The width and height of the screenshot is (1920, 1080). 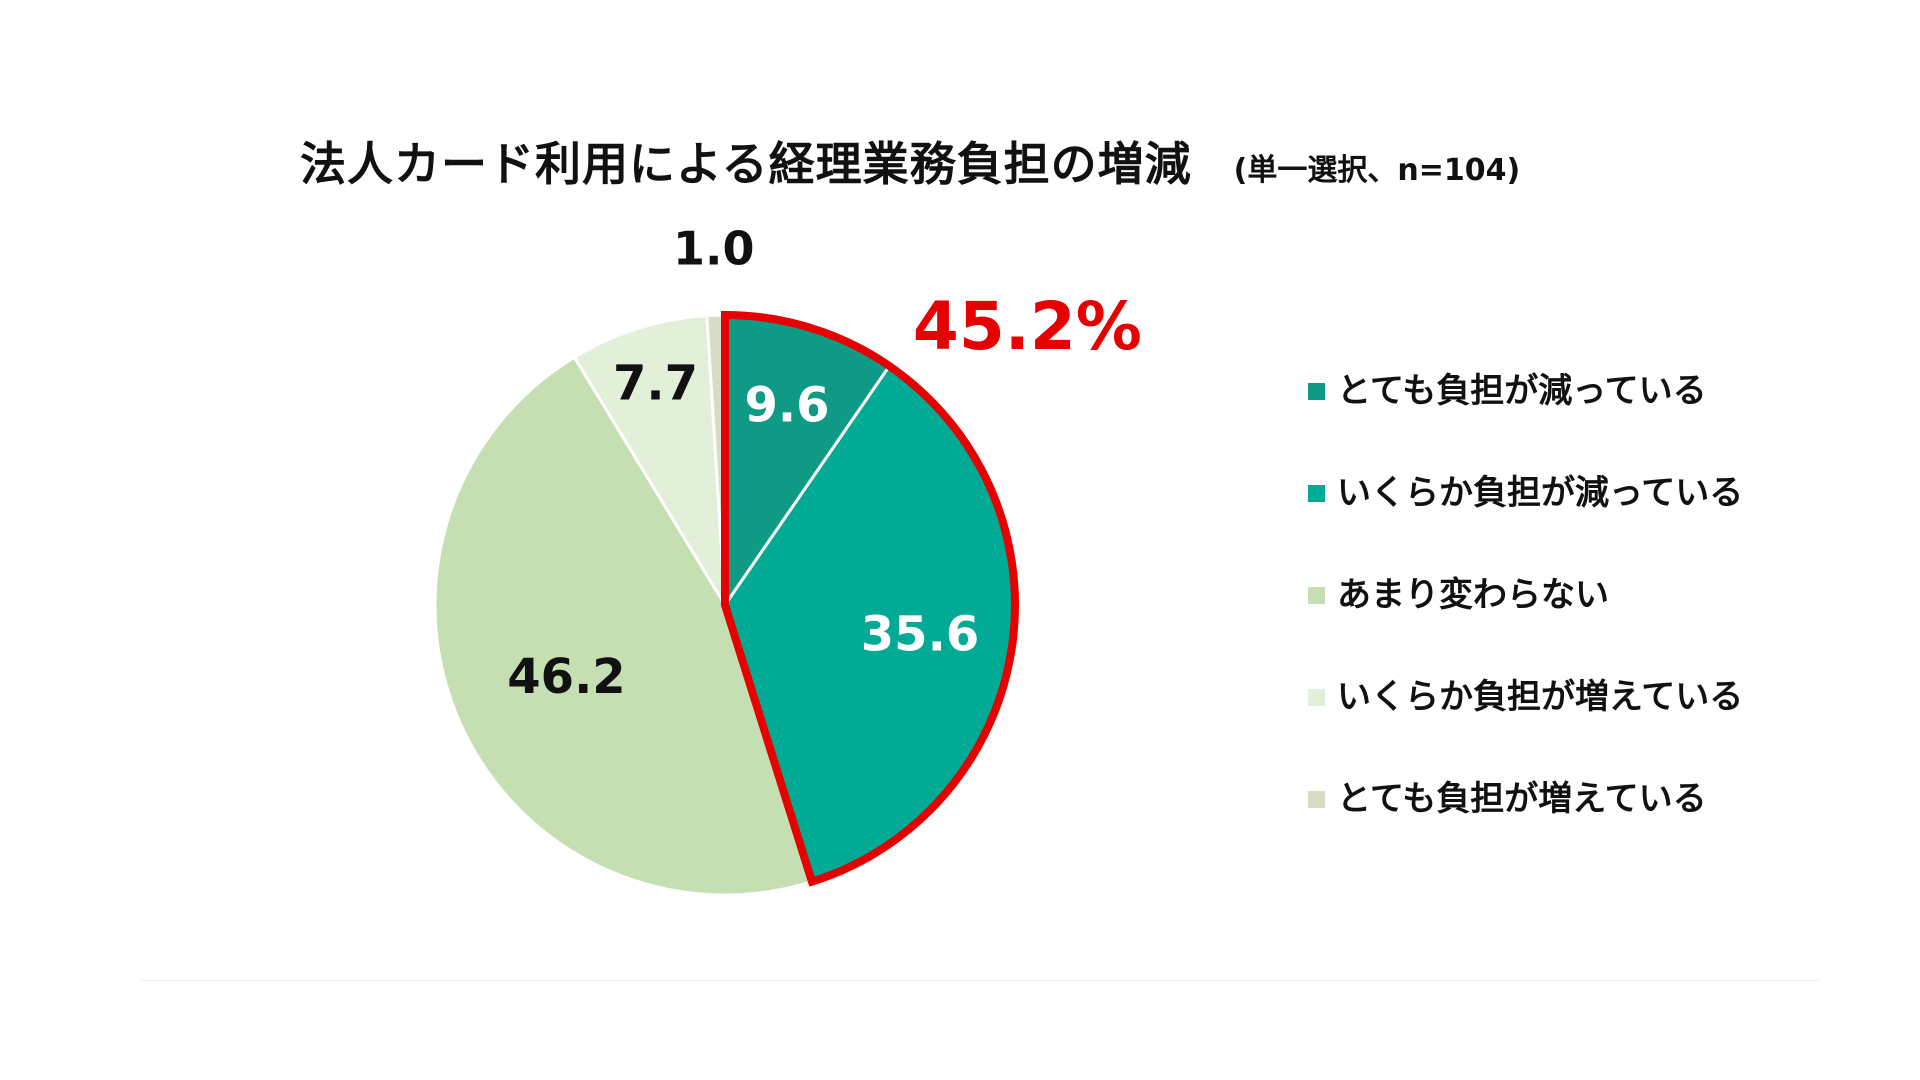 I want to click on legend-label: とても負担が減っている, so click(x=1522, y=390).